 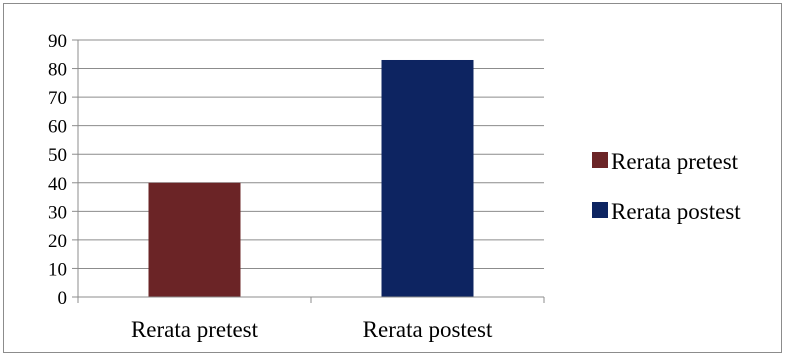 What do you see at coordinates (57, 212) in the screenshot?
I see `y-tick-label: 30` at bounding box center [57, 212].